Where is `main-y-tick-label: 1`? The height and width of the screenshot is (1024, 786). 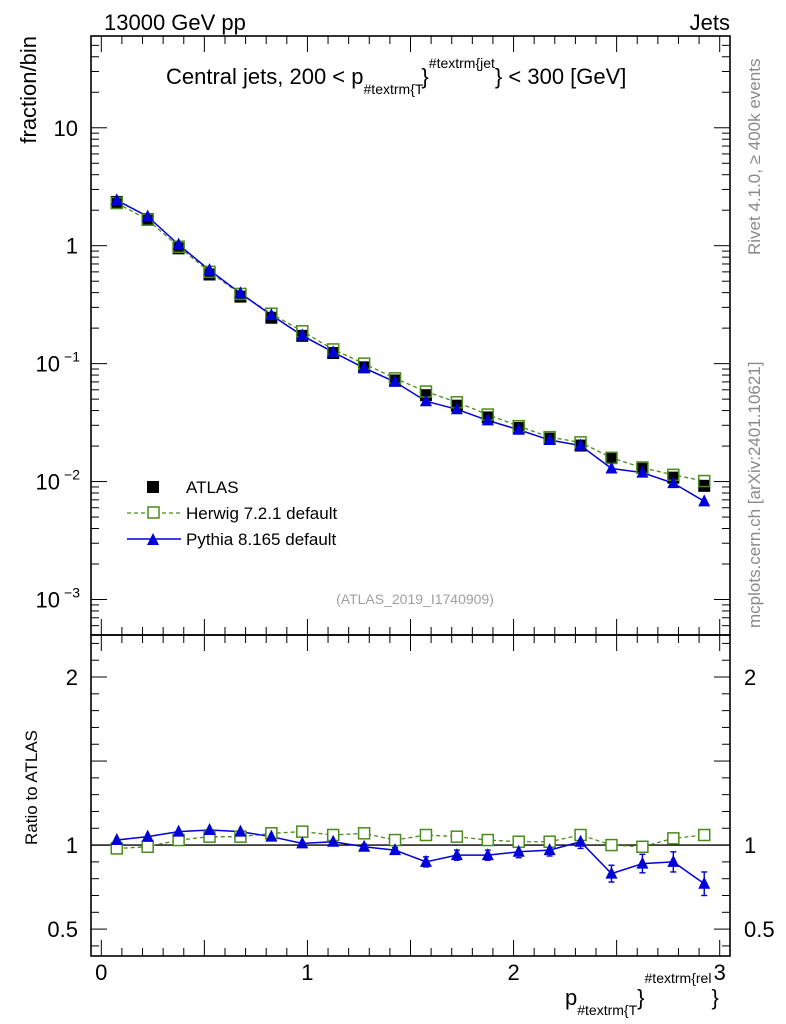
main-y-tick-label: 1 is located at coordinates (72, 246).